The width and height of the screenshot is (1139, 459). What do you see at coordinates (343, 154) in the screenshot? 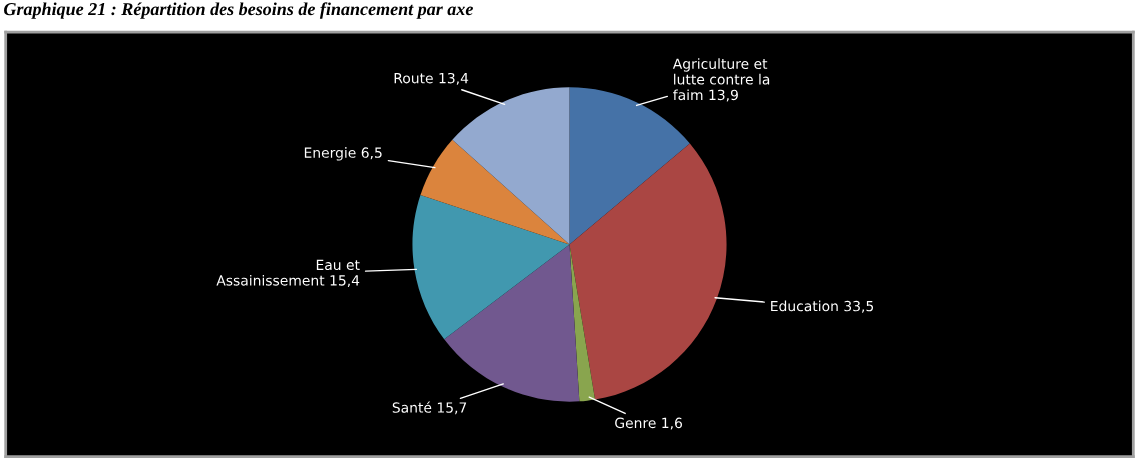
I see `slice-label: Energie 6,5` at bounding box center [343, 154].